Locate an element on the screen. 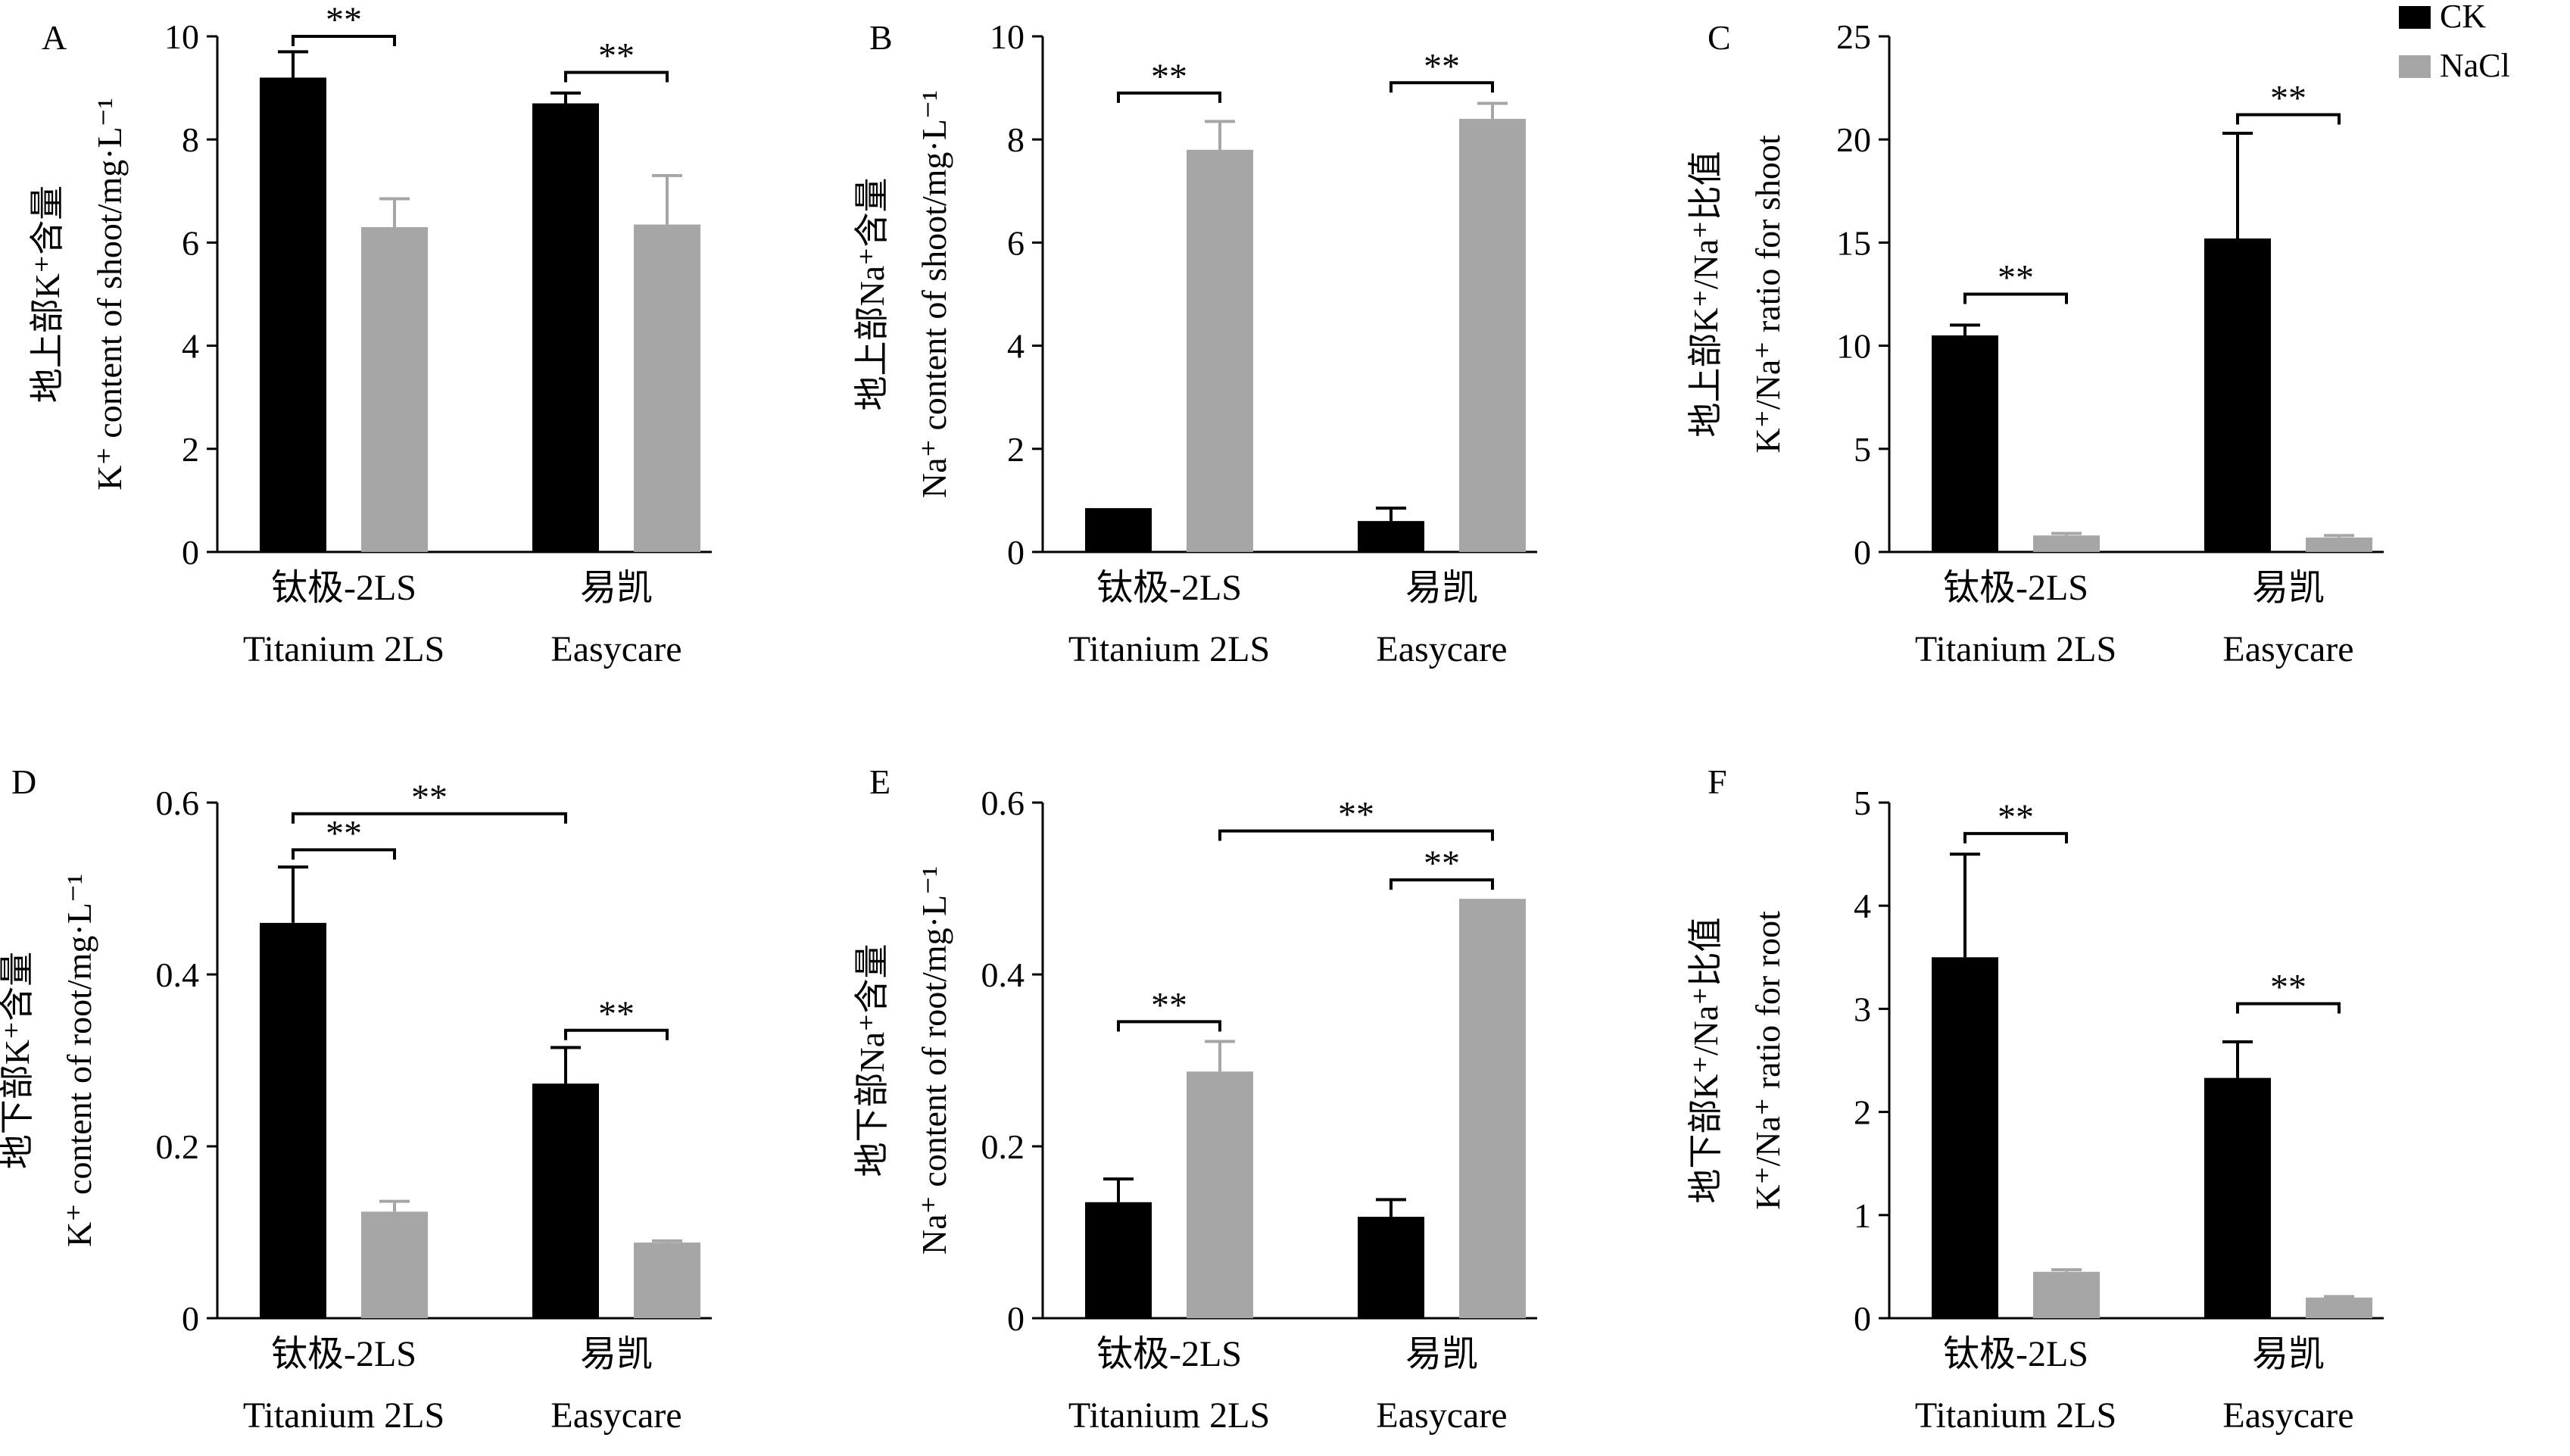 This screenshot has height=1456, width=2570. y-tick-label: 1 is located at coordinates (1863, 1215).